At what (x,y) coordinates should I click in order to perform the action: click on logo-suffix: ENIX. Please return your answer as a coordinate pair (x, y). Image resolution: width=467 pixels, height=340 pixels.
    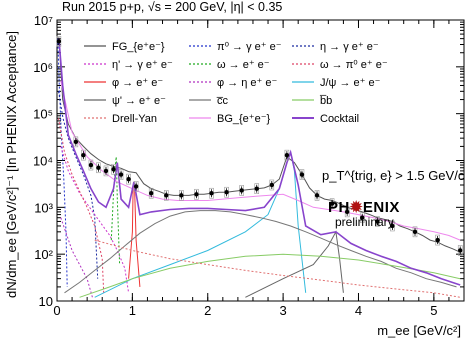
    Looking at the image, I should click on (381, 207).